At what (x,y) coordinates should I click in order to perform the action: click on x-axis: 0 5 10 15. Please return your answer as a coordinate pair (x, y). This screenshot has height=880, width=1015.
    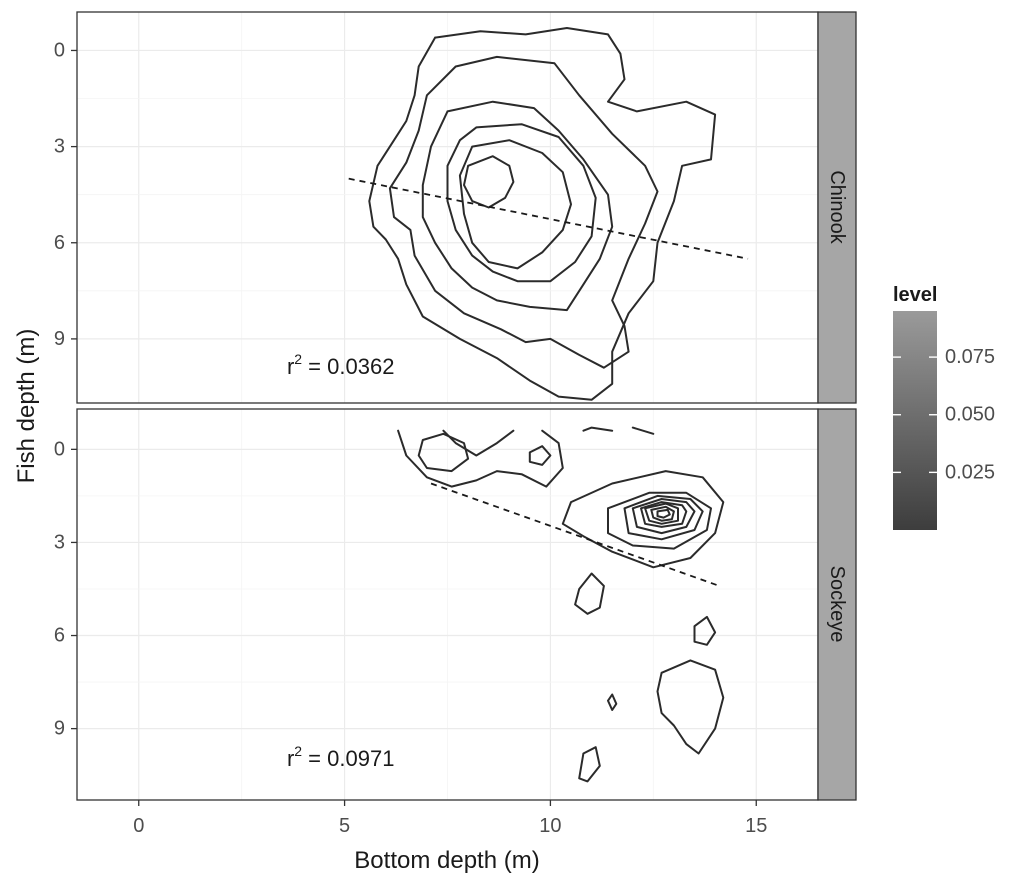
    Looking at the image, I should click on (450, 818).